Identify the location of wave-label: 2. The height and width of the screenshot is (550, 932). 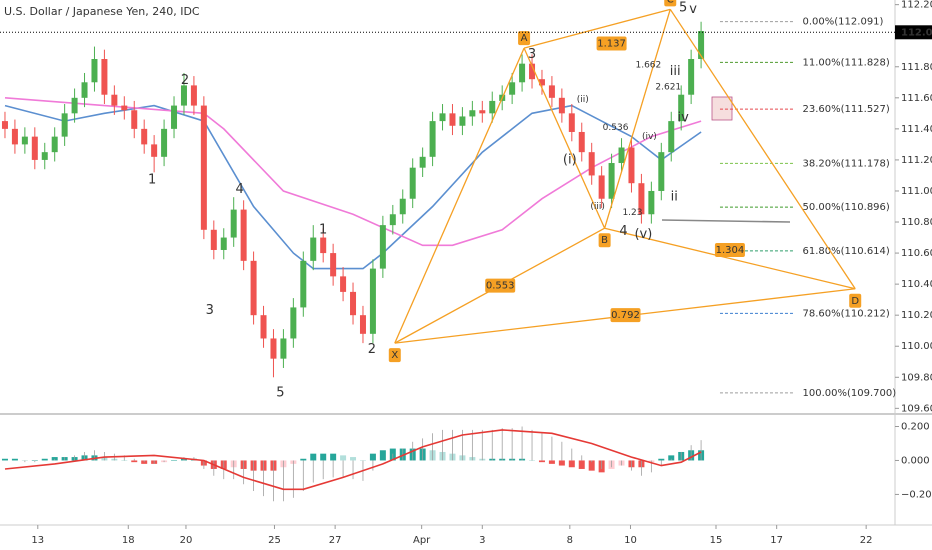
(372, 349).